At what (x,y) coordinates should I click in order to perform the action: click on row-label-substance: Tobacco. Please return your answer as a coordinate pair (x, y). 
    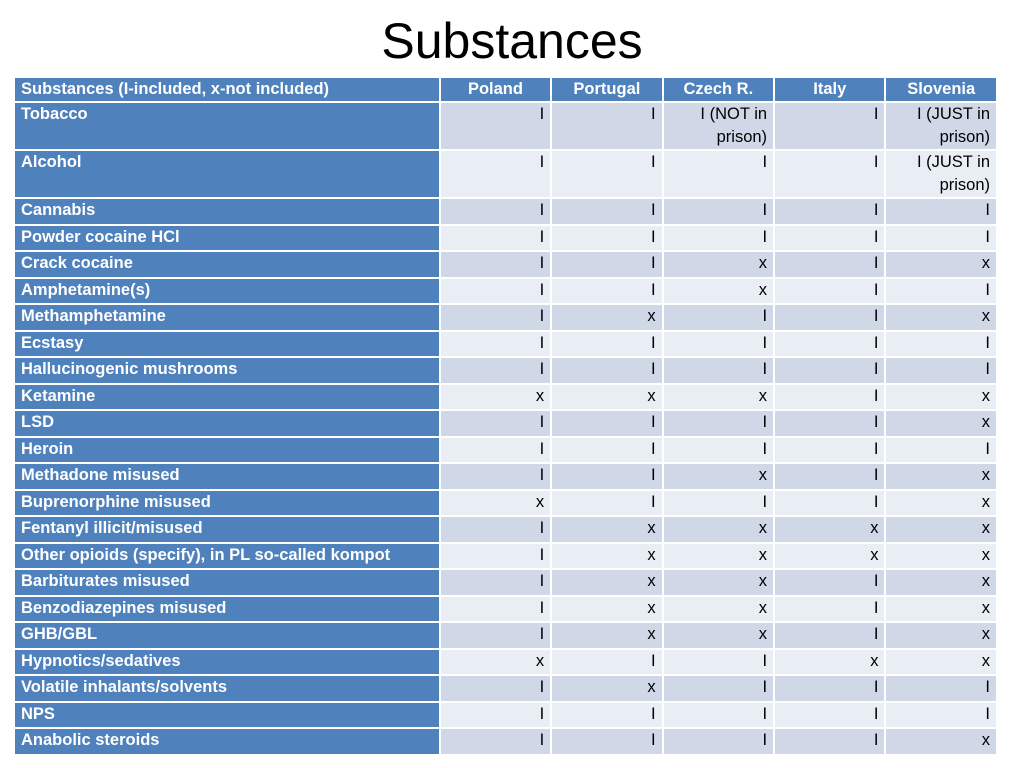
    Looking at the image, I should click on (227, 126).